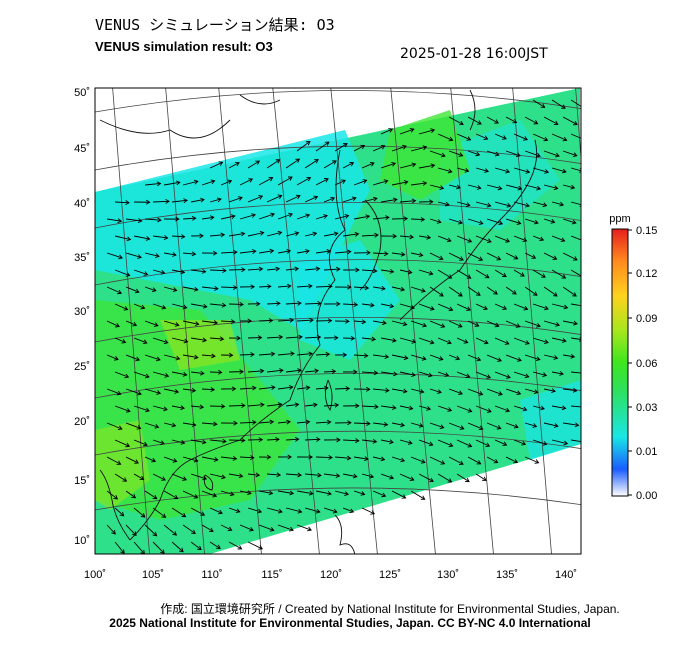 The image size is (700, 649). What do you see at coordinates (619, 219) in the screenshot?
I see `colorbar-unit: ppm` at bounding box center [619, 219].